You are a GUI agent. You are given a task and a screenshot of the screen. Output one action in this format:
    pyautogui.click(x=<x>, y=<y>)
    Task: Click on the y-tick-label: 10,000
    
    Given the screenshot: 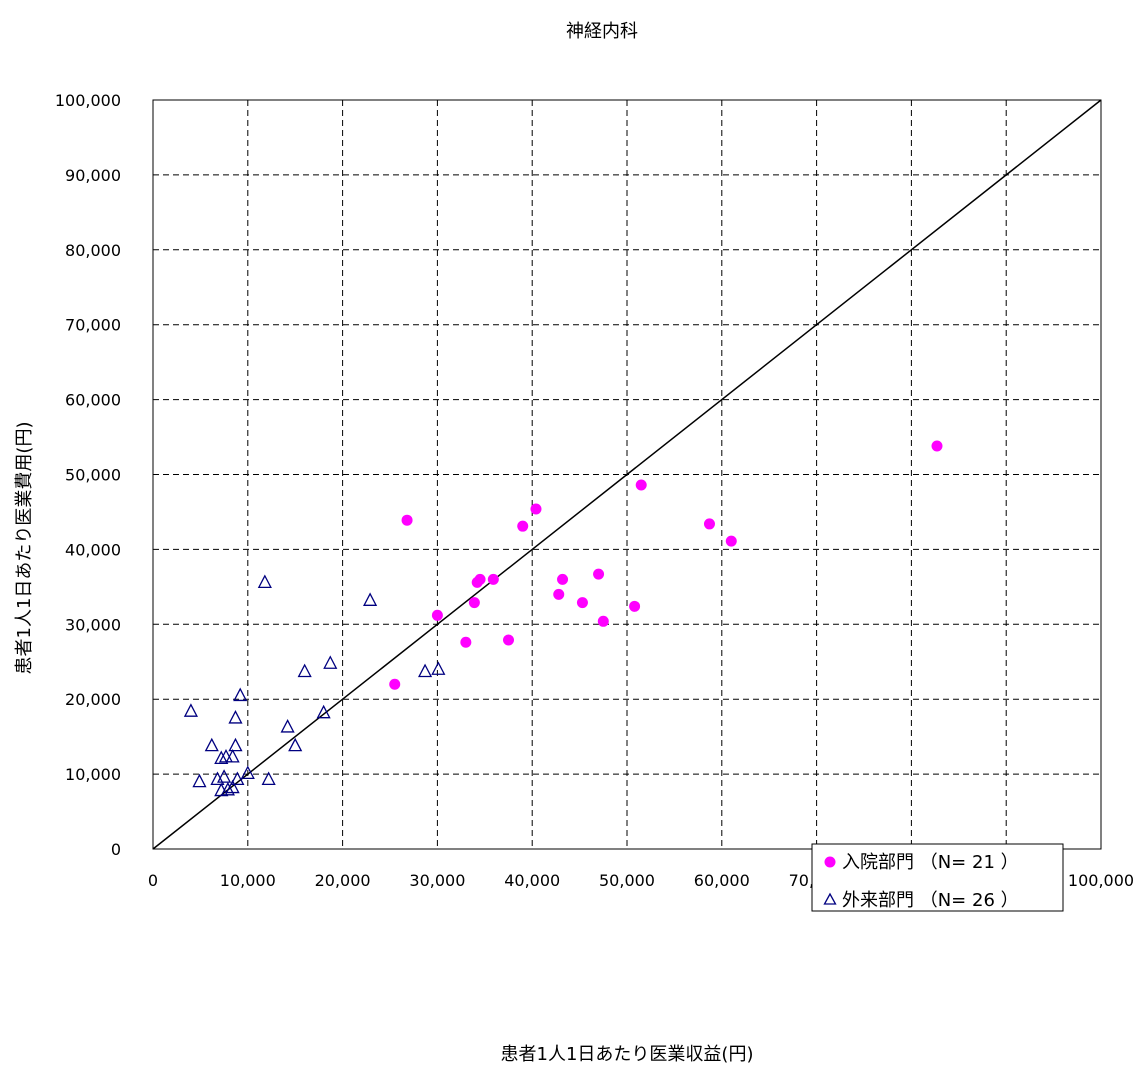 What is the action you would take?
    pyautogui.click(x=93, y=774)
    